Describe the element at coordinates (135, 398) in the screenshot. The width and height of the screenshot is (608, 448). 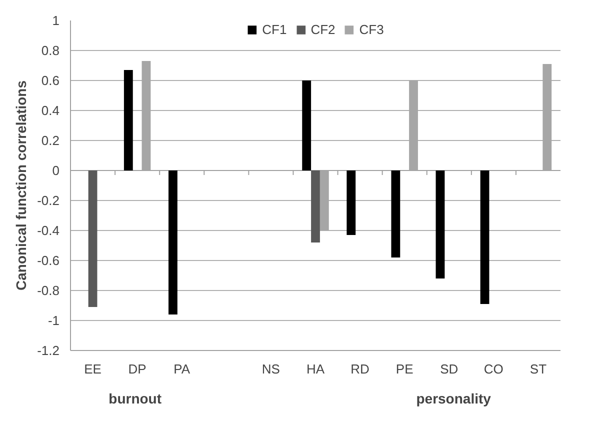
I see `text: burnout` at that location.